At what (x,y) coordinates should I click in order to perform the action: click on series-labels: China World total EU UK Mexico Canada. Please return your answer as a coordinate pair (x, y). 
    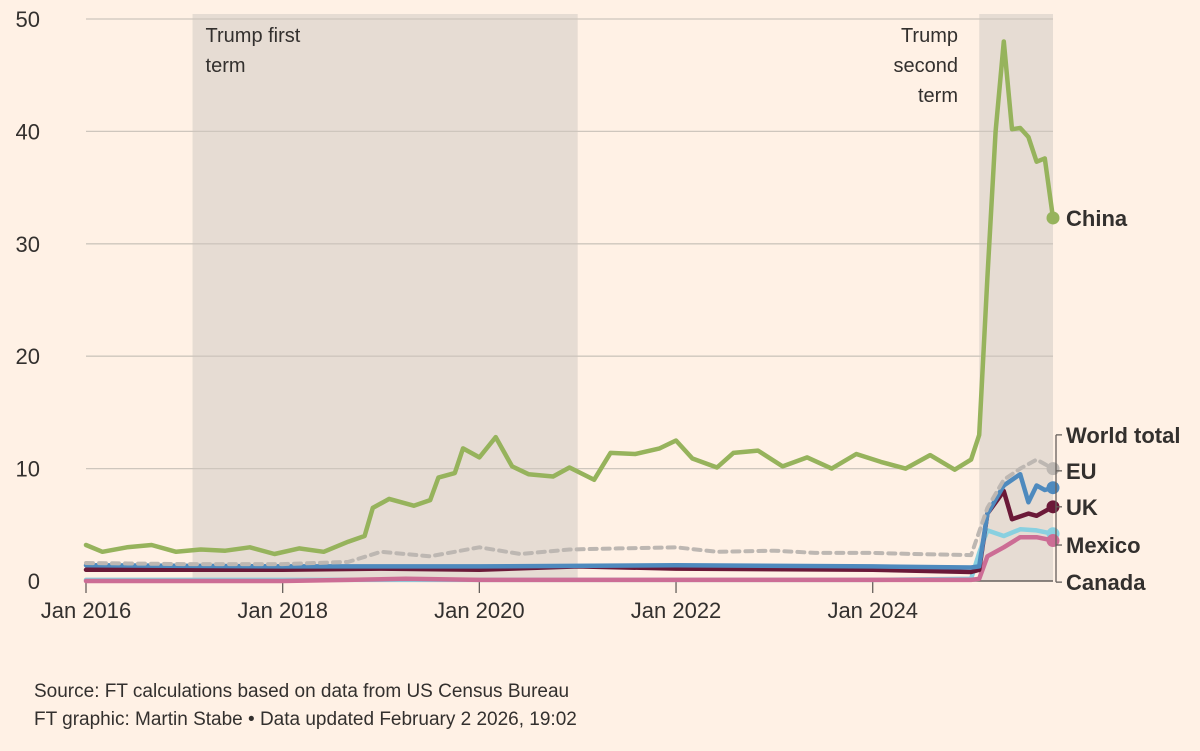
    Looking at the image, I should click on (1117, 400).